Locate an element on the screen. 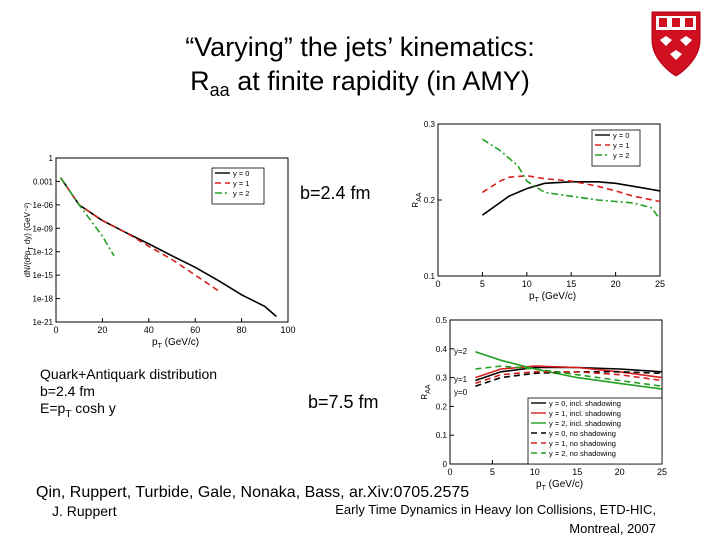 The width and height of the screenshot is (720, 540). x-tick-label: 80 is located at coordinates (242, 330).